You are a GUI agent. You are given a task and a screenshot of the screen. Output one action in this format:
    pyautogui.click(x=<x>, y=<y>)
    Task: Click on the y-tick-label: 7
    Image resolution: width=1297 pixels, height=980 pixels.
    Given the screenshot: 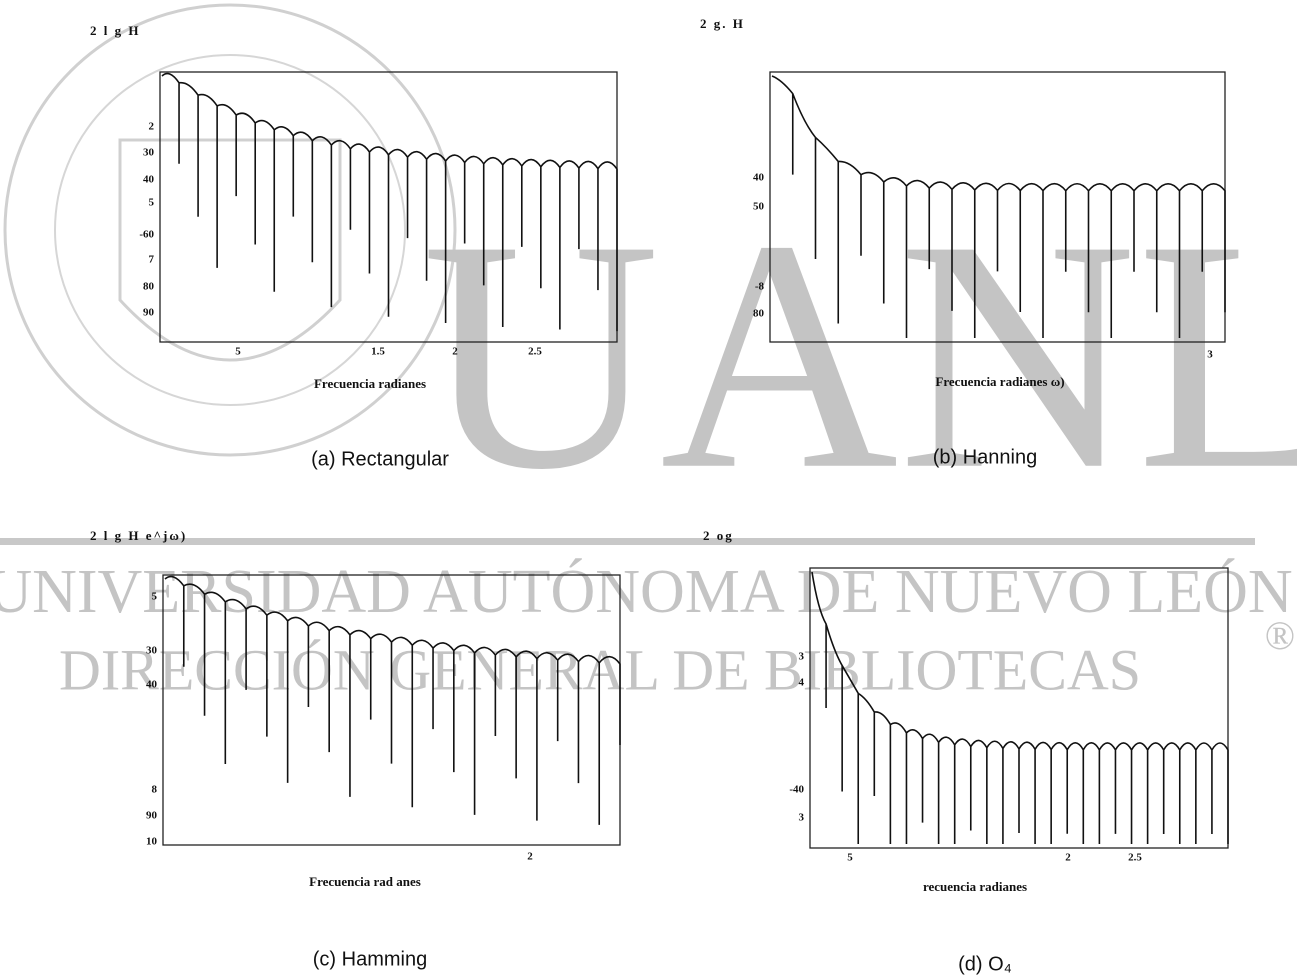 What is the action you would take?
    pyautogui.click(x=152, y=260)
    